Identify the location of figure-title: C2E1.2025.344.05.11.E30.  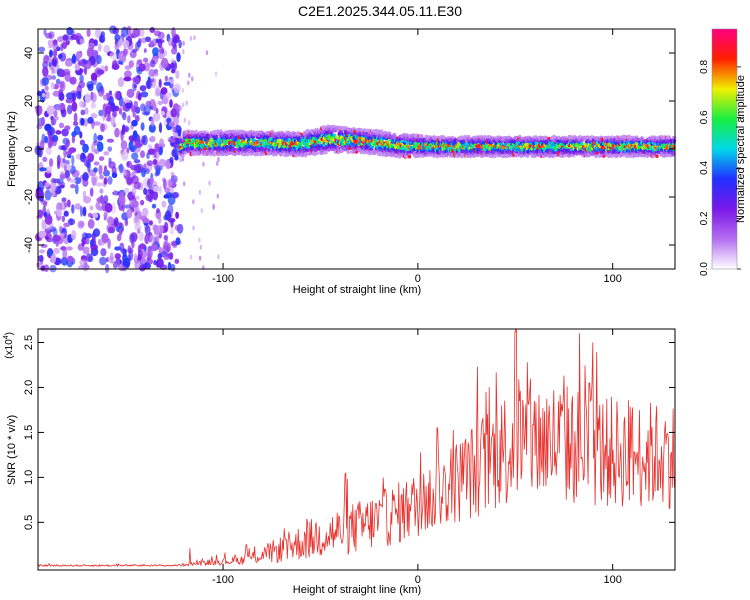
(380, 11).